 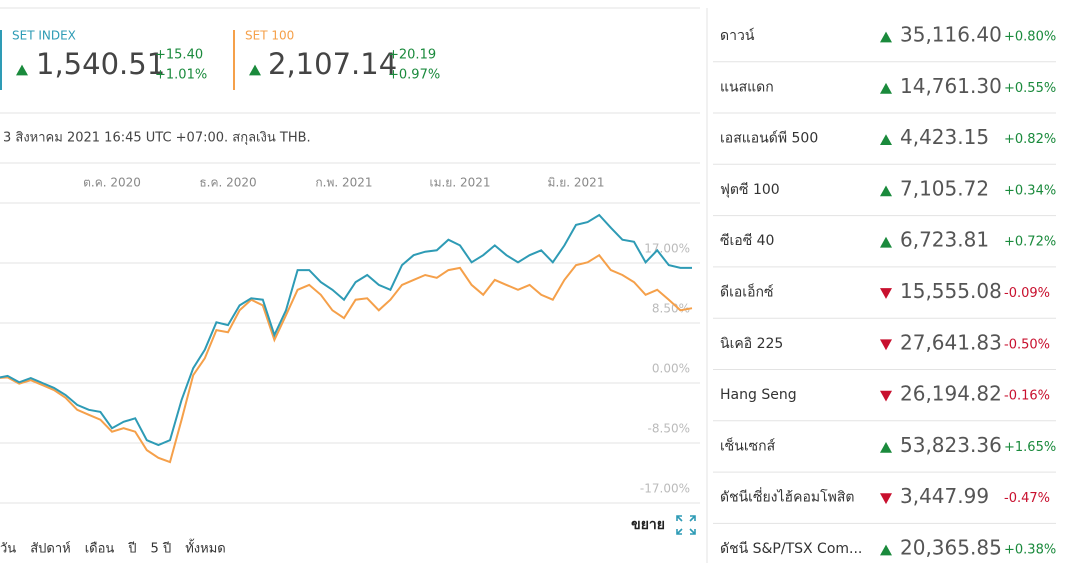 What do you see at coordinates (944, 137) in the screenshot?
I see `market-value: 4,423.15` at bounding box center [944, 137].